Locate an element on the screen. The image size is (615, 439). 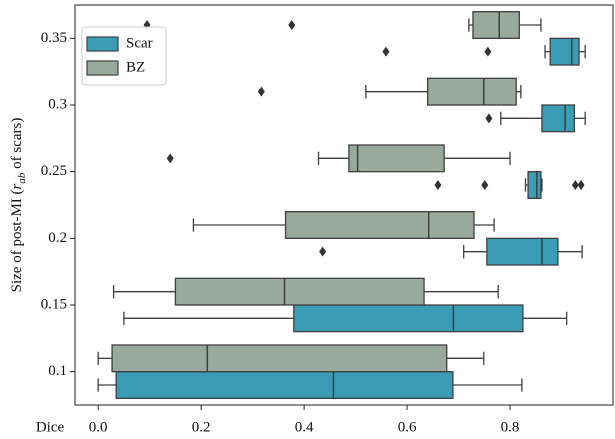
y-tick-label: 0.25 is located at coordinates (54, 171).